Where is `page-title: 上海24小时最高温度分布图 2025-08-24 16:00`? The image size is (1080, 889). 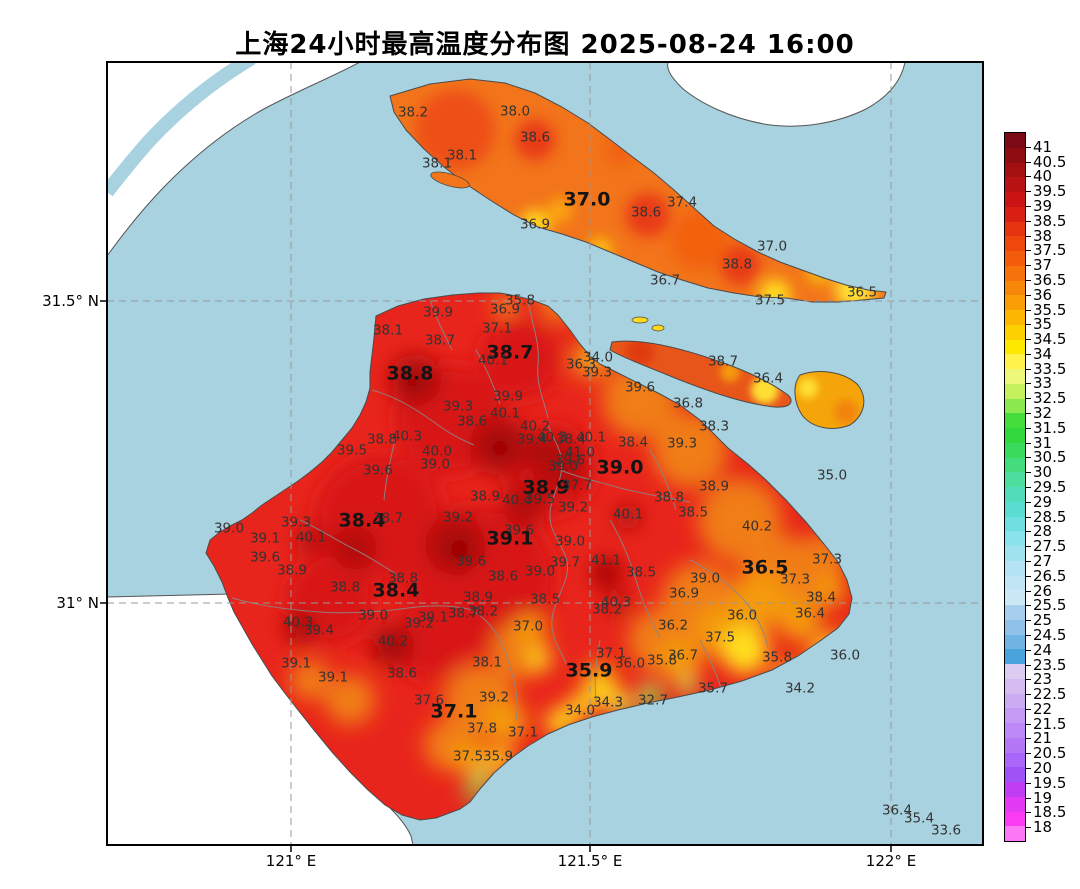
page-title: 上海24小时最高温度分布图 2025-08-24 16:00 is located at coordinates (545, 45).